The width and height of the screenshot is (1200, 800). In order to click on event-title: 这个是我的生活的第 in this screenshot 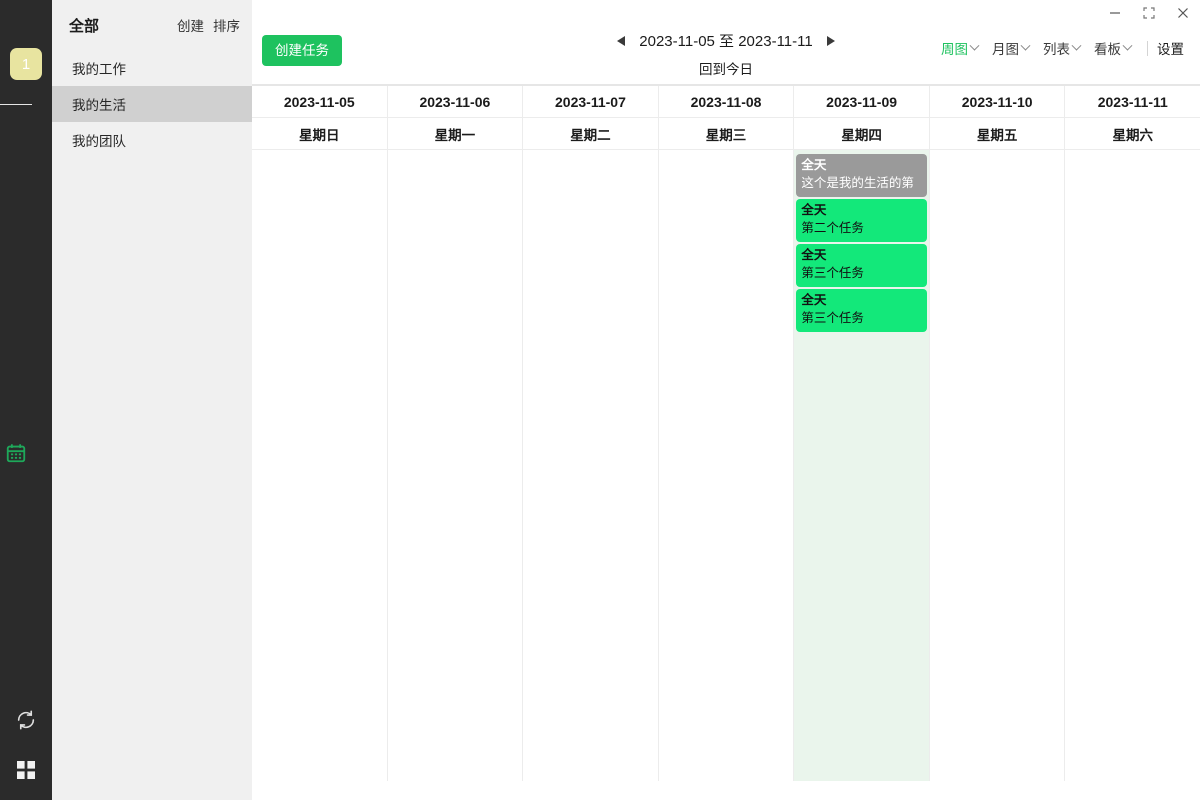, I will do `click(857, 183)`.